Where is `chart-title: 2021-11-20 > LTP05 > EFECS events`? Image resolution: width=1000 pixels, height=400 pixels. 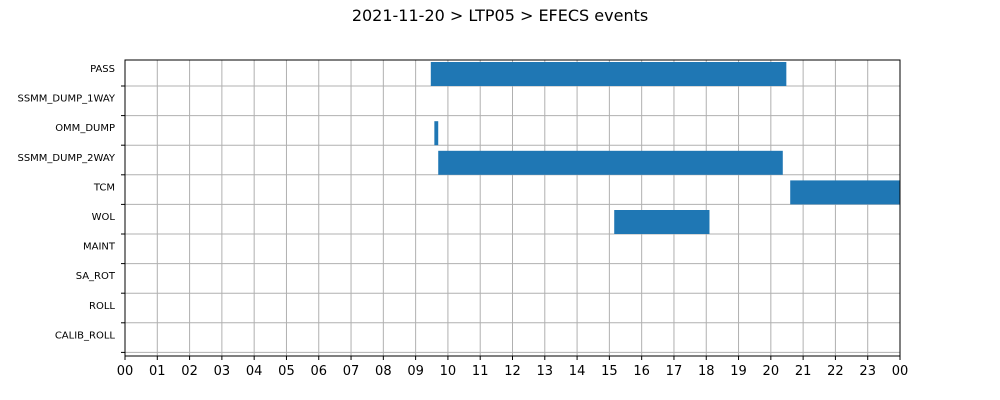 chart-title: 2021-11-20 > LTP05 > EFECS events is located at coordinates (500, 15).